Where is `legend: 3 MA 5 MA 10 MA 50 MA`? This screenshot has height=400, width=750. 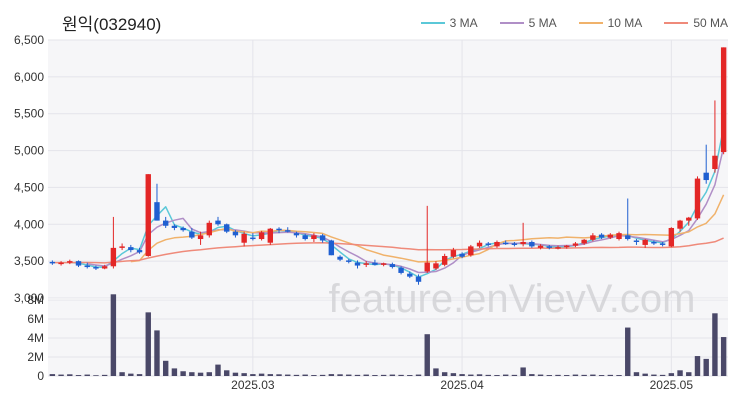
legend: 3 MA 5 MA 10 MA 50 MA is located at coordinates (574, 23).